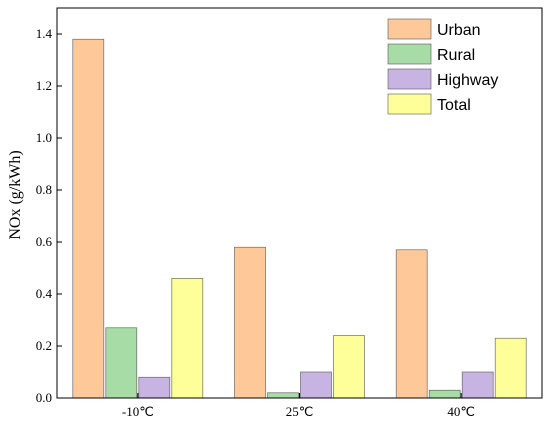 The image size is (550, 425). Describe the element at coordinates (409, 79) in the screenshot. I see `legend-swatch-highway` at that location.